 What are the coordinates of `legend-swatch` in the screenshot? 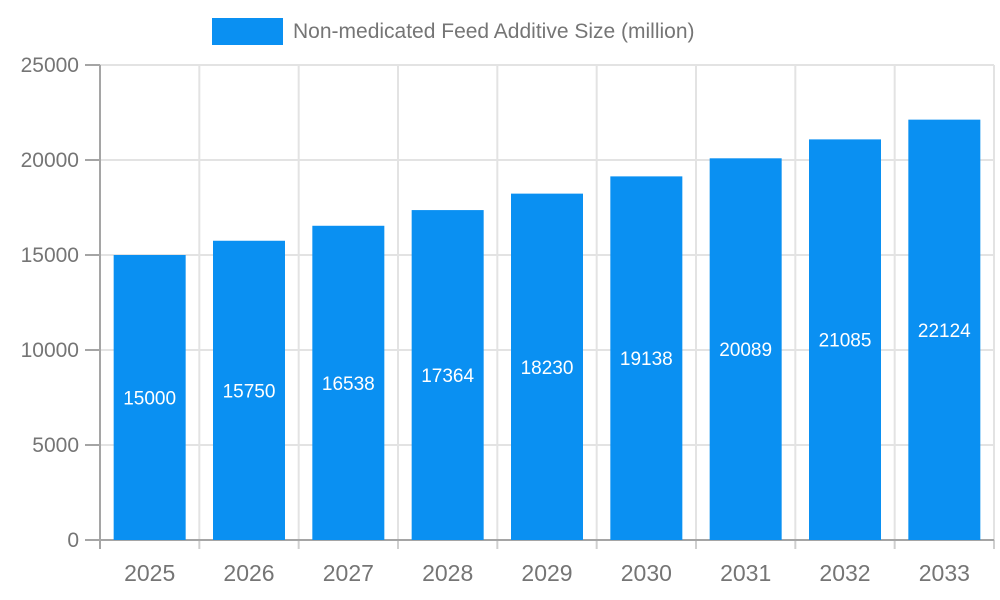 It's located at (247, 31).